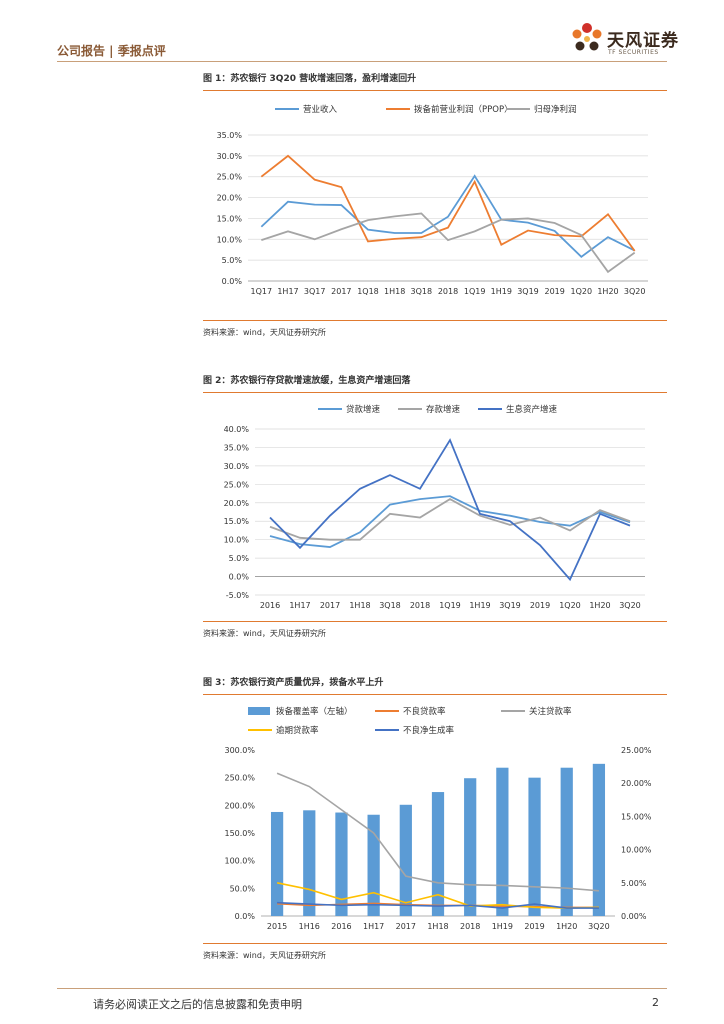  I want to click on fig2-xtick-label: 1H19, so click(479, 605).